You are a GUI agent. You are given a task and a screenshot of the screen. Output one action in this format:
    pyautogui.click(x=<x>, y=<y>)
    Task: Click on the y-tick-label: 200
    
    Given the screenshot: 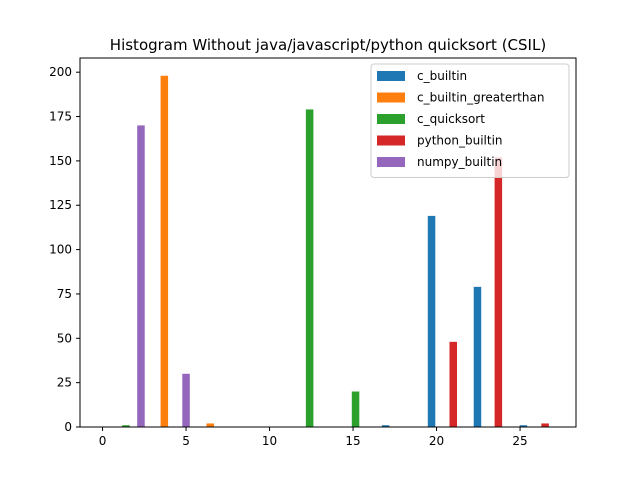 What is the action you would take?
    pyautogui.click(x=60, y=72)
    